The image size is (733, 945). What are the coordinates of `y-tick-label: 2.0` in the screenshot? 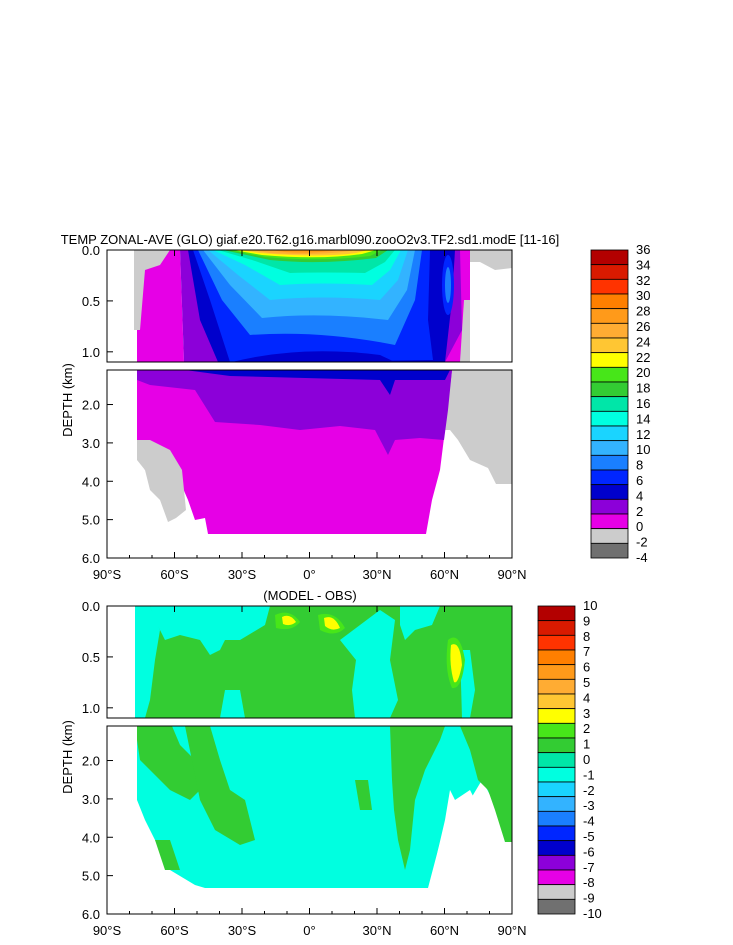 It's located at (91, 761).